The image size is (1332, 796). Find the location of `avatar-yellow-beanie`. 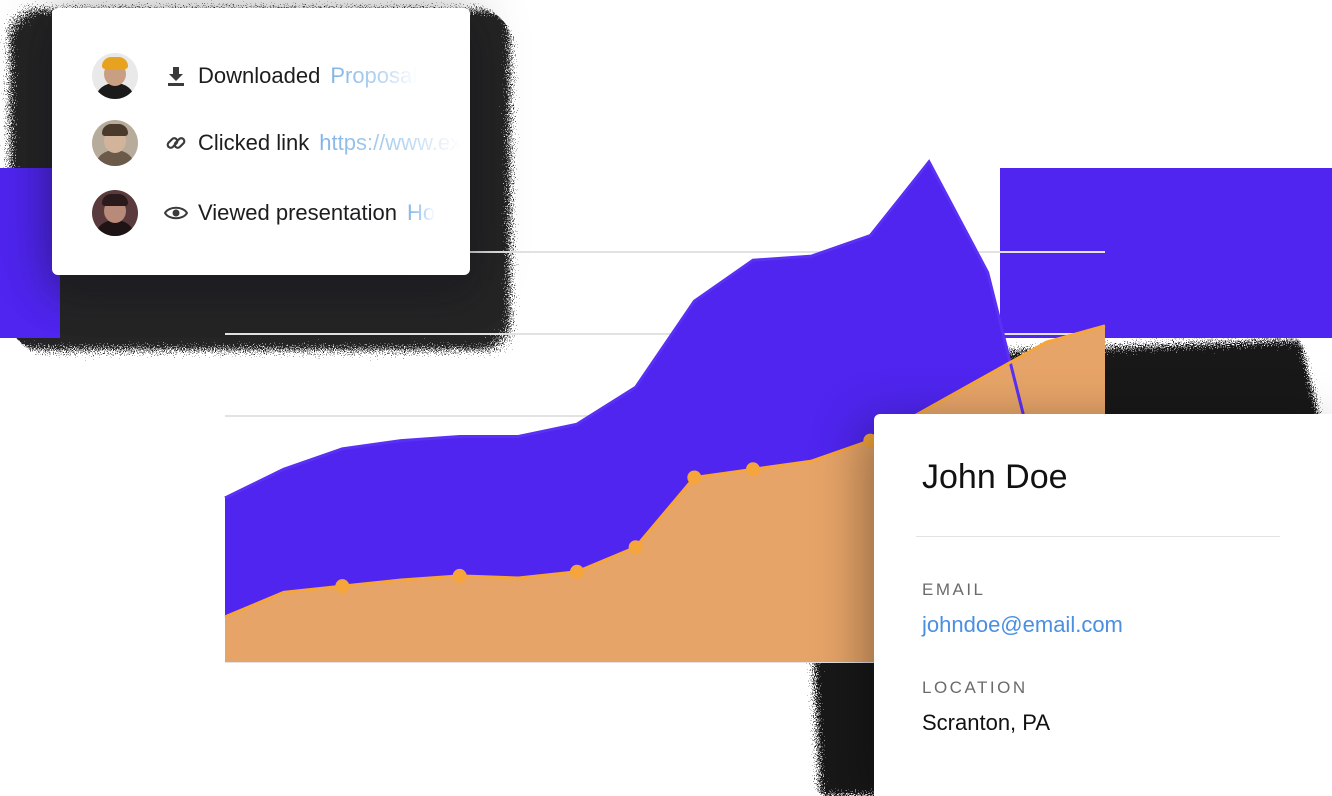

avatar-yellow-beanie is located at coordinates (115, 76).